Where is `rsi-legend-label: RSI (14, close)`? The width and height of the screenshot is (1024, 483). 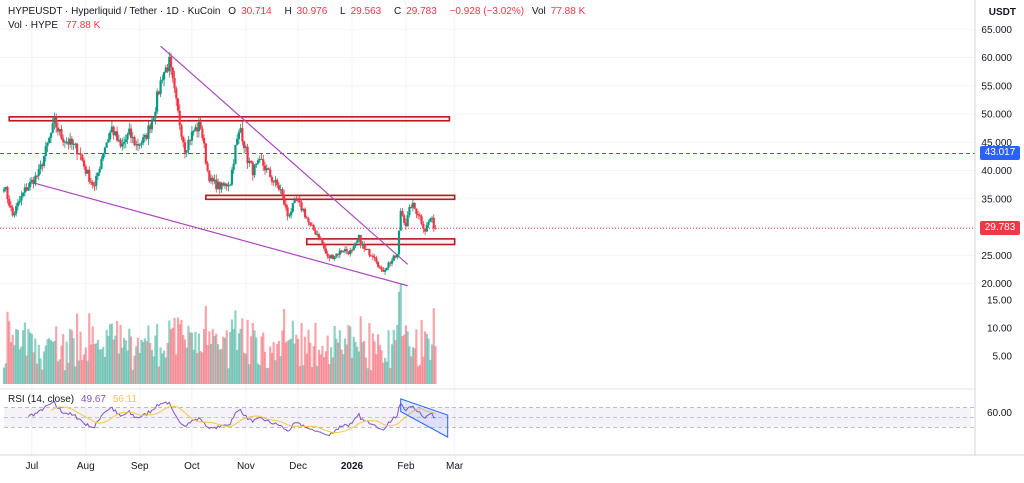 rsi-legend-label: RSI (14, close) is located at coordinates (41, 399).